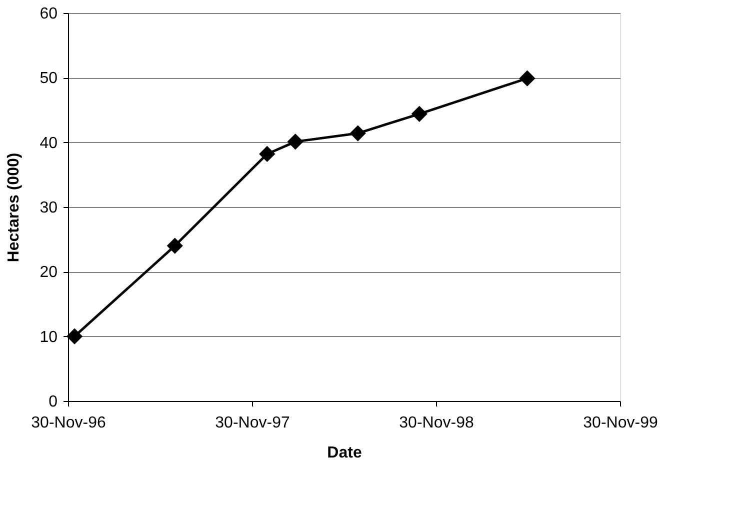 This screenshot has width=750, height=506. What do you see at coordinates (49, 273) in the screenshot?
I see `y-tick-label: 20` at bounding box center [49, 273].